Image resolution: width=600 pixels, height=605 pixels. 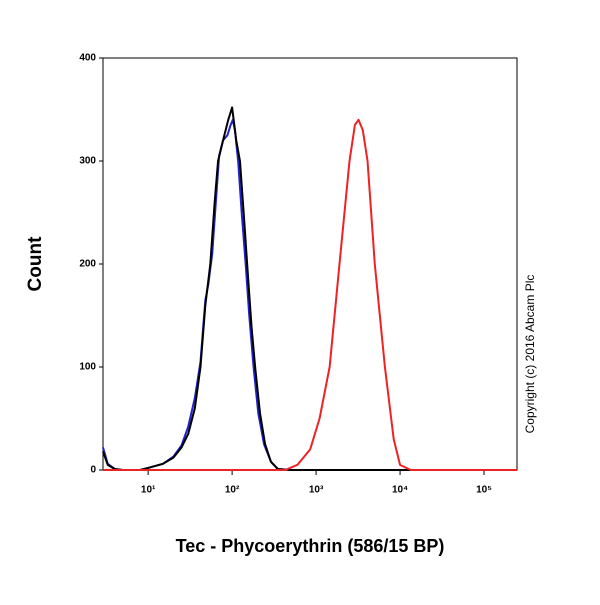 What do you see at coordinates (530, 354) in the screenshot?
I see `copyright: Copyright (c) 2016 Abcam Plc` at bounding box center [530, 354].